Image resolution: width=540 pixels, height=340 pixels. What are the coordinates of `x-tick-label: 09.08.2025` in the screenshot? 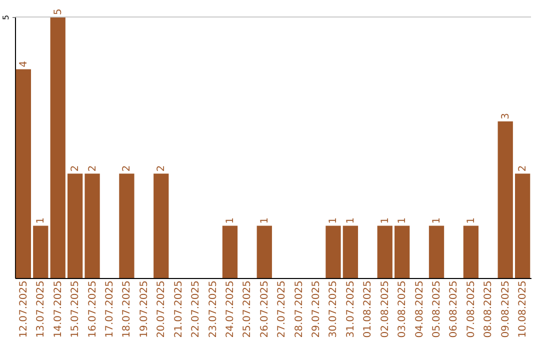 It's located at (506, 309).